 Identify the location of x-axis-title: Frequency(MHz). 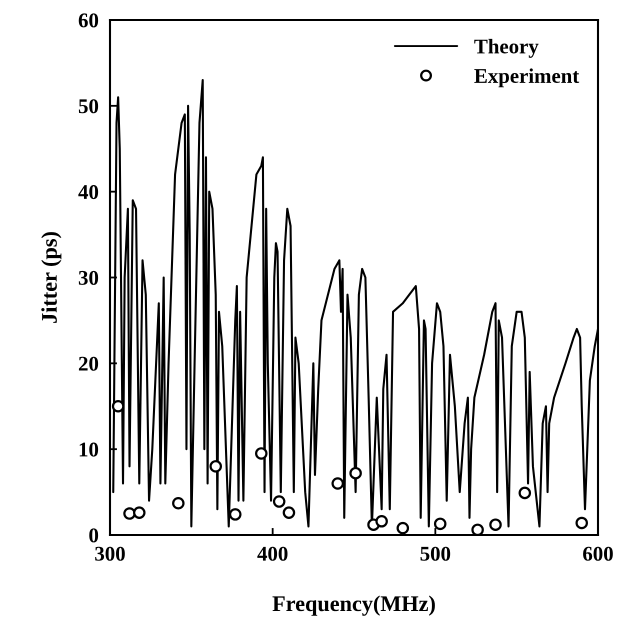
(353, 606).